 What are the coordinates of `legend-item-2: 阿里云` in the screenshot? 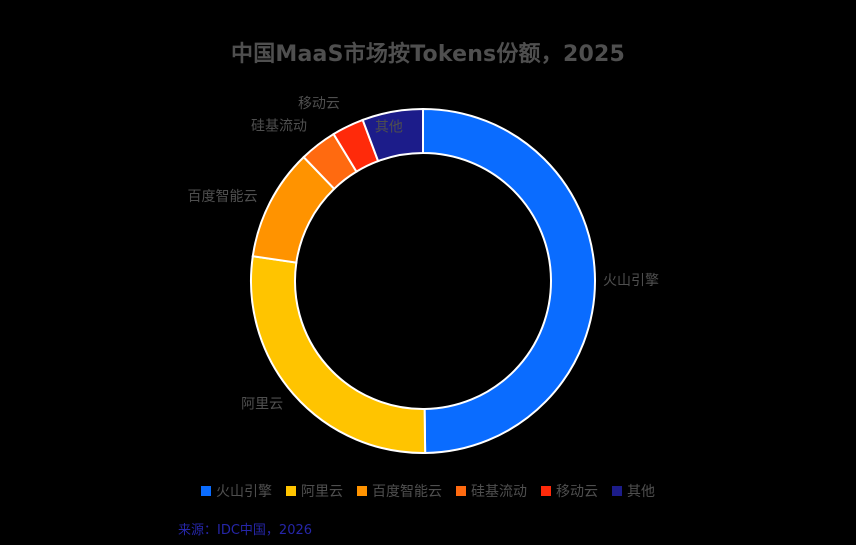 It's located at (314, 491).